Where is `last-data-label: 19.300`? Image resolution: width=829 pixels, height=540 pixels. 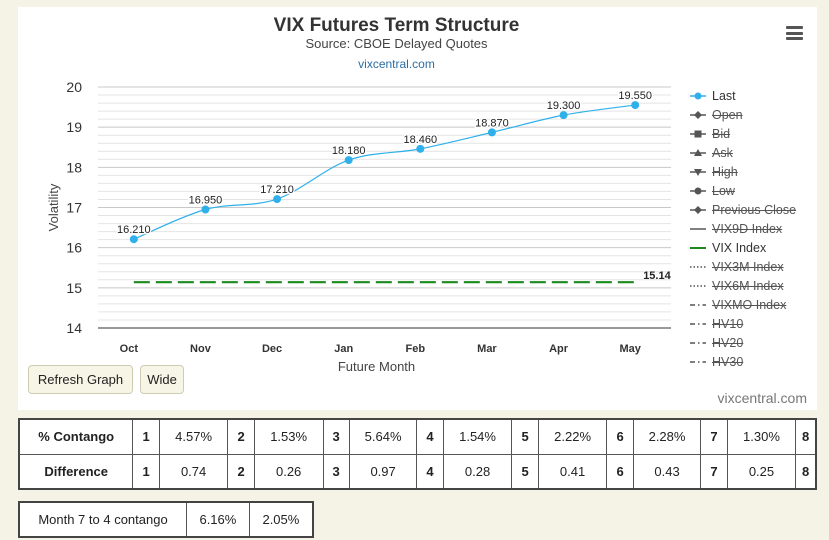
last-data-label: 19.300 is located at coordinates (564, 106).